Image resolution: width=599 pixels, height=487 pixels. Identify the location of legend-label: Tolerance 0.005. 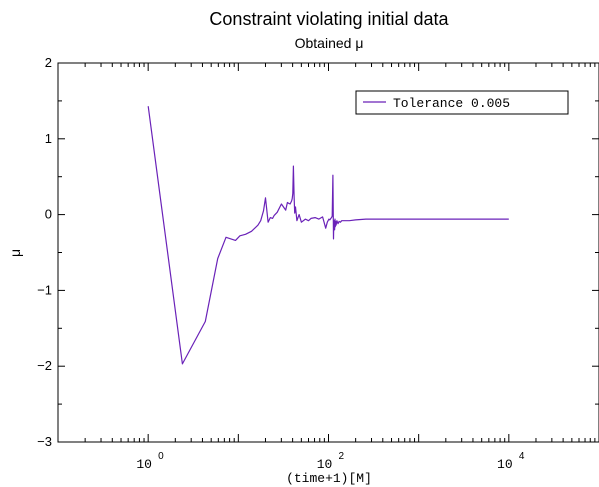
(451, 103).